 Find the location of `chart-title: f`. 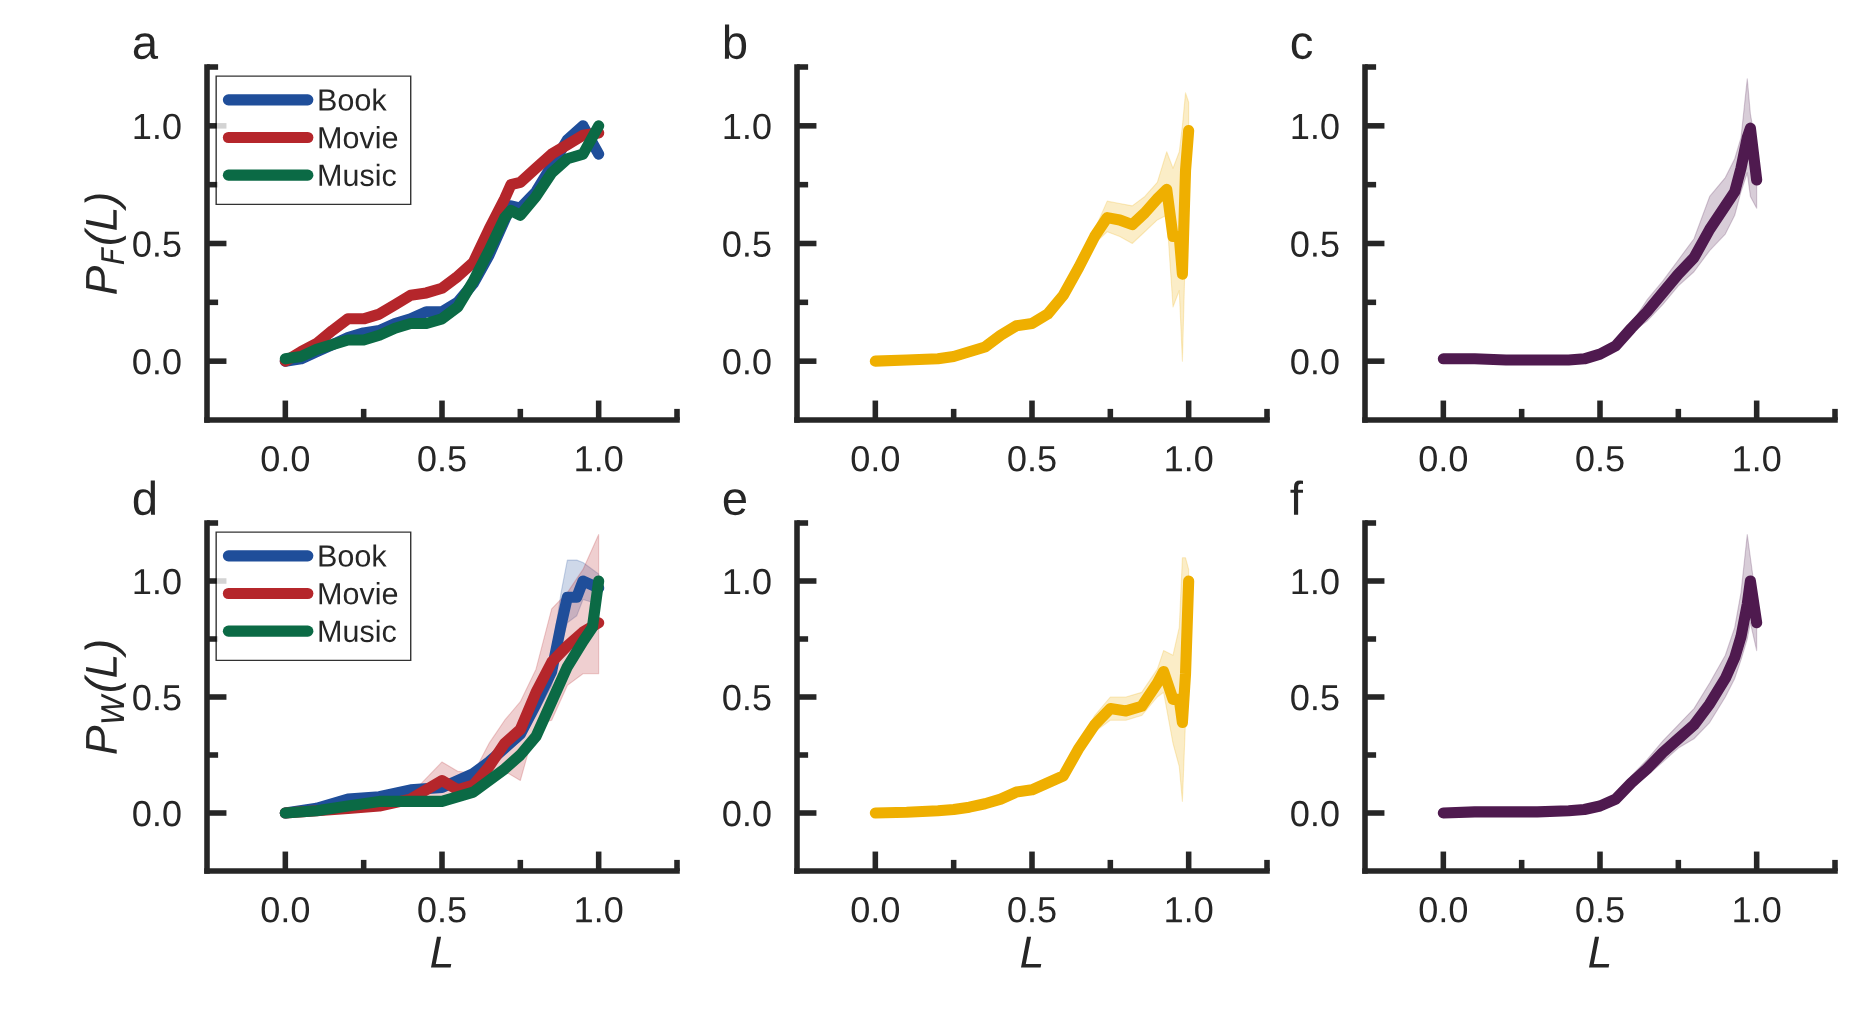

chart-title: f is located at coordinates (1296, 497).